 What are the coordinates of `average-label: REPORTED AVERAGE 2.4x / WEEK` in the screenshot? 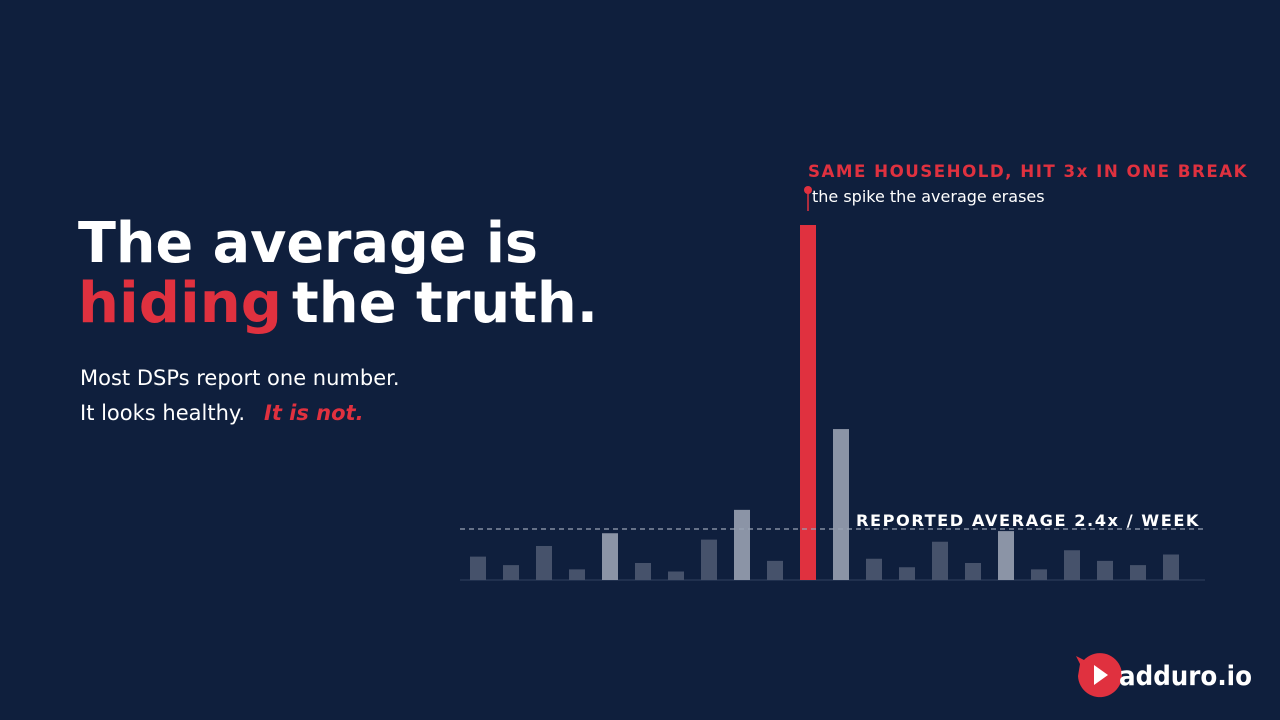 It's located at (1028, 520).